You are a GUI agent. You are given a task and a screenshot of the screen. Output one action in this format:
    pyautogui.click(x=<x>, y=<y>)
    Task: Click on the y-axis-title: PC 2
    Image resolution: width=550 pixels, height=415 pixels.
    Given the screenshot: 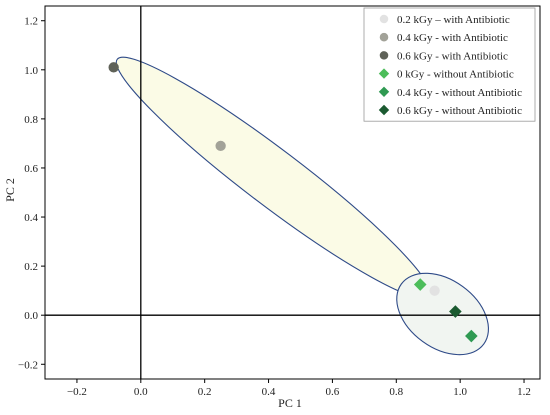 What is the action you would take?
    pyautogui.click(x=10, y=190)
    